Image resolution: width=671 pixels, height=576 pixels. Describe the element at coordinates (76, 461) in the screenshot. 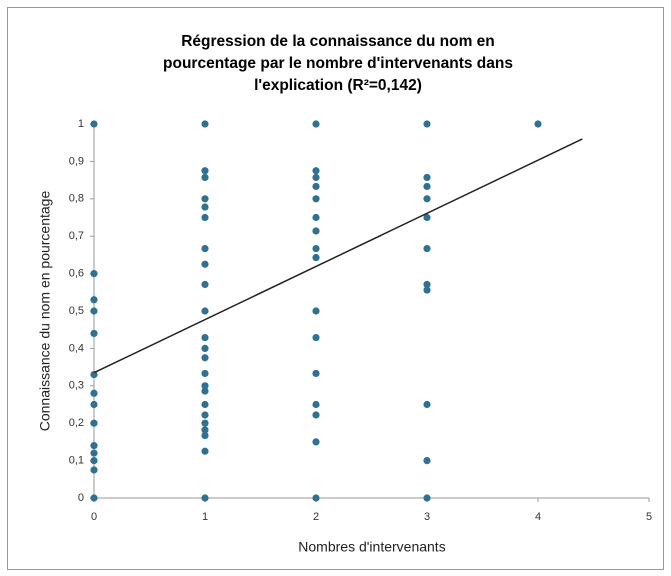

I see `y-tick-label: 0,1` at that location.